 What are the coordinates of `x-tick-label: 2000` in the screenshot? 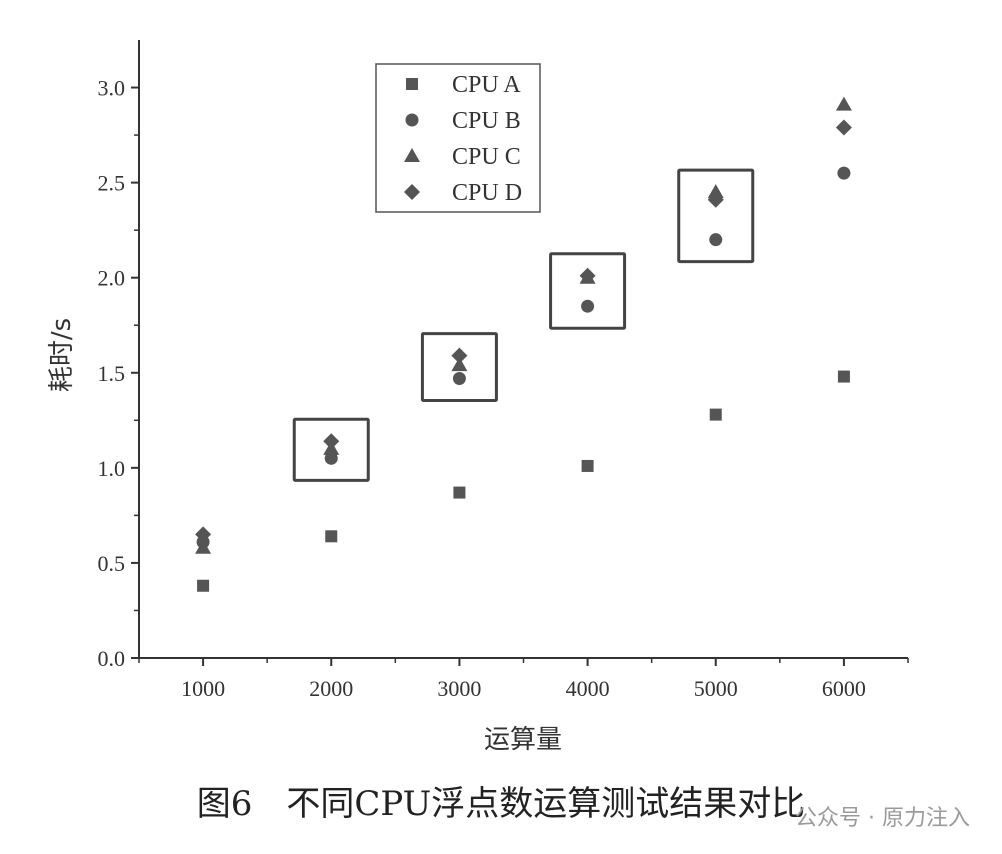 It's located at (331, 688).